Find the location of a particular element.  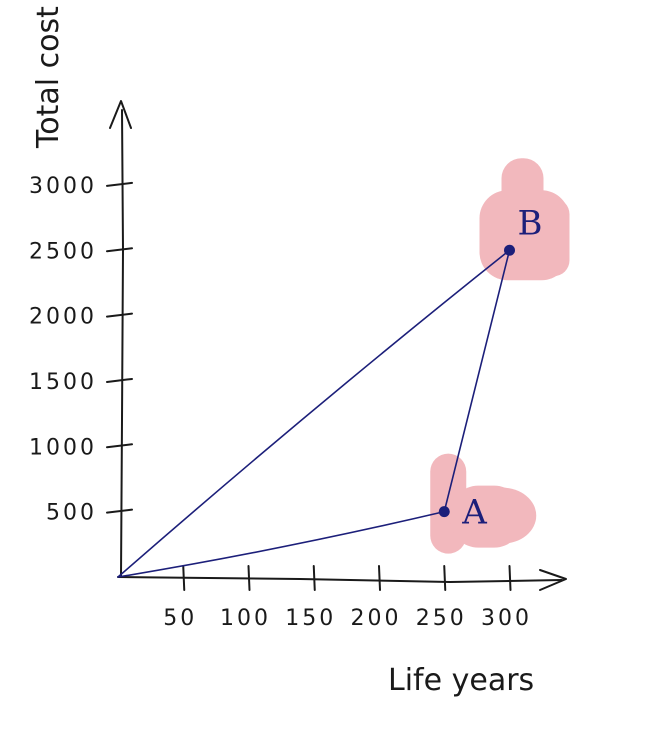

y-tick-label-500: 500 is located at coordinates (71, 513).